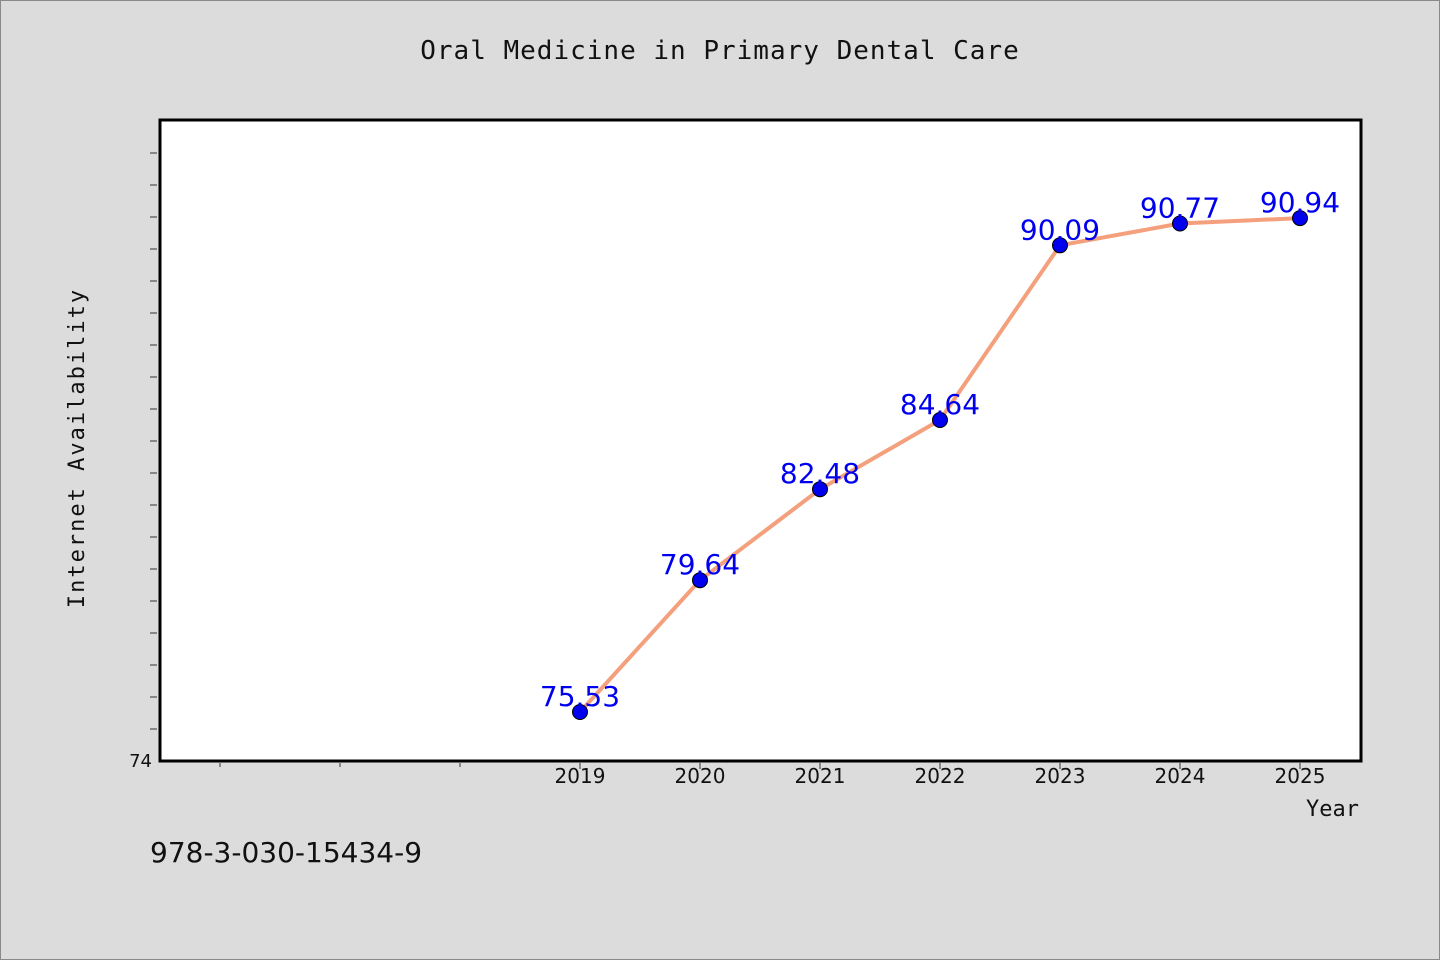 This screenshot has width=1440, height=960. I want to click on x-tick-label: 2020, so click(700, 776).